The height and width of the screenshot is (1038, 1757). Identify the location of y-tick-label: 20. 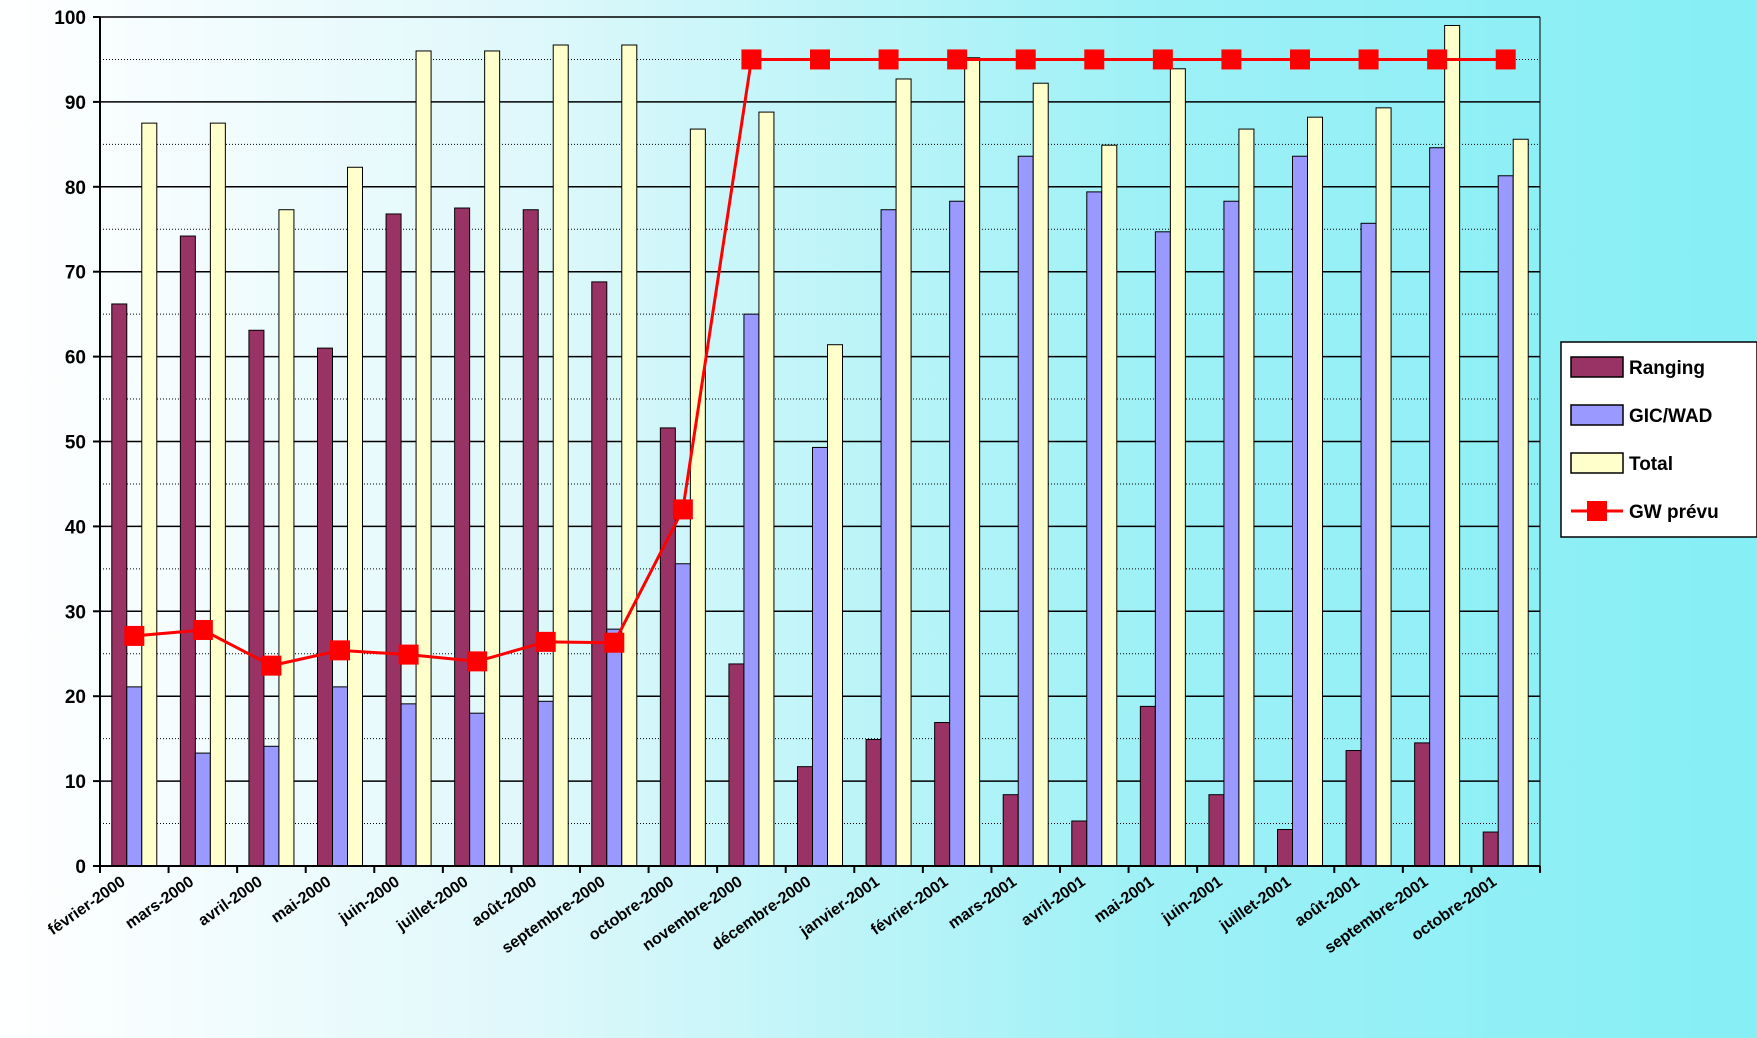
(75, 697).